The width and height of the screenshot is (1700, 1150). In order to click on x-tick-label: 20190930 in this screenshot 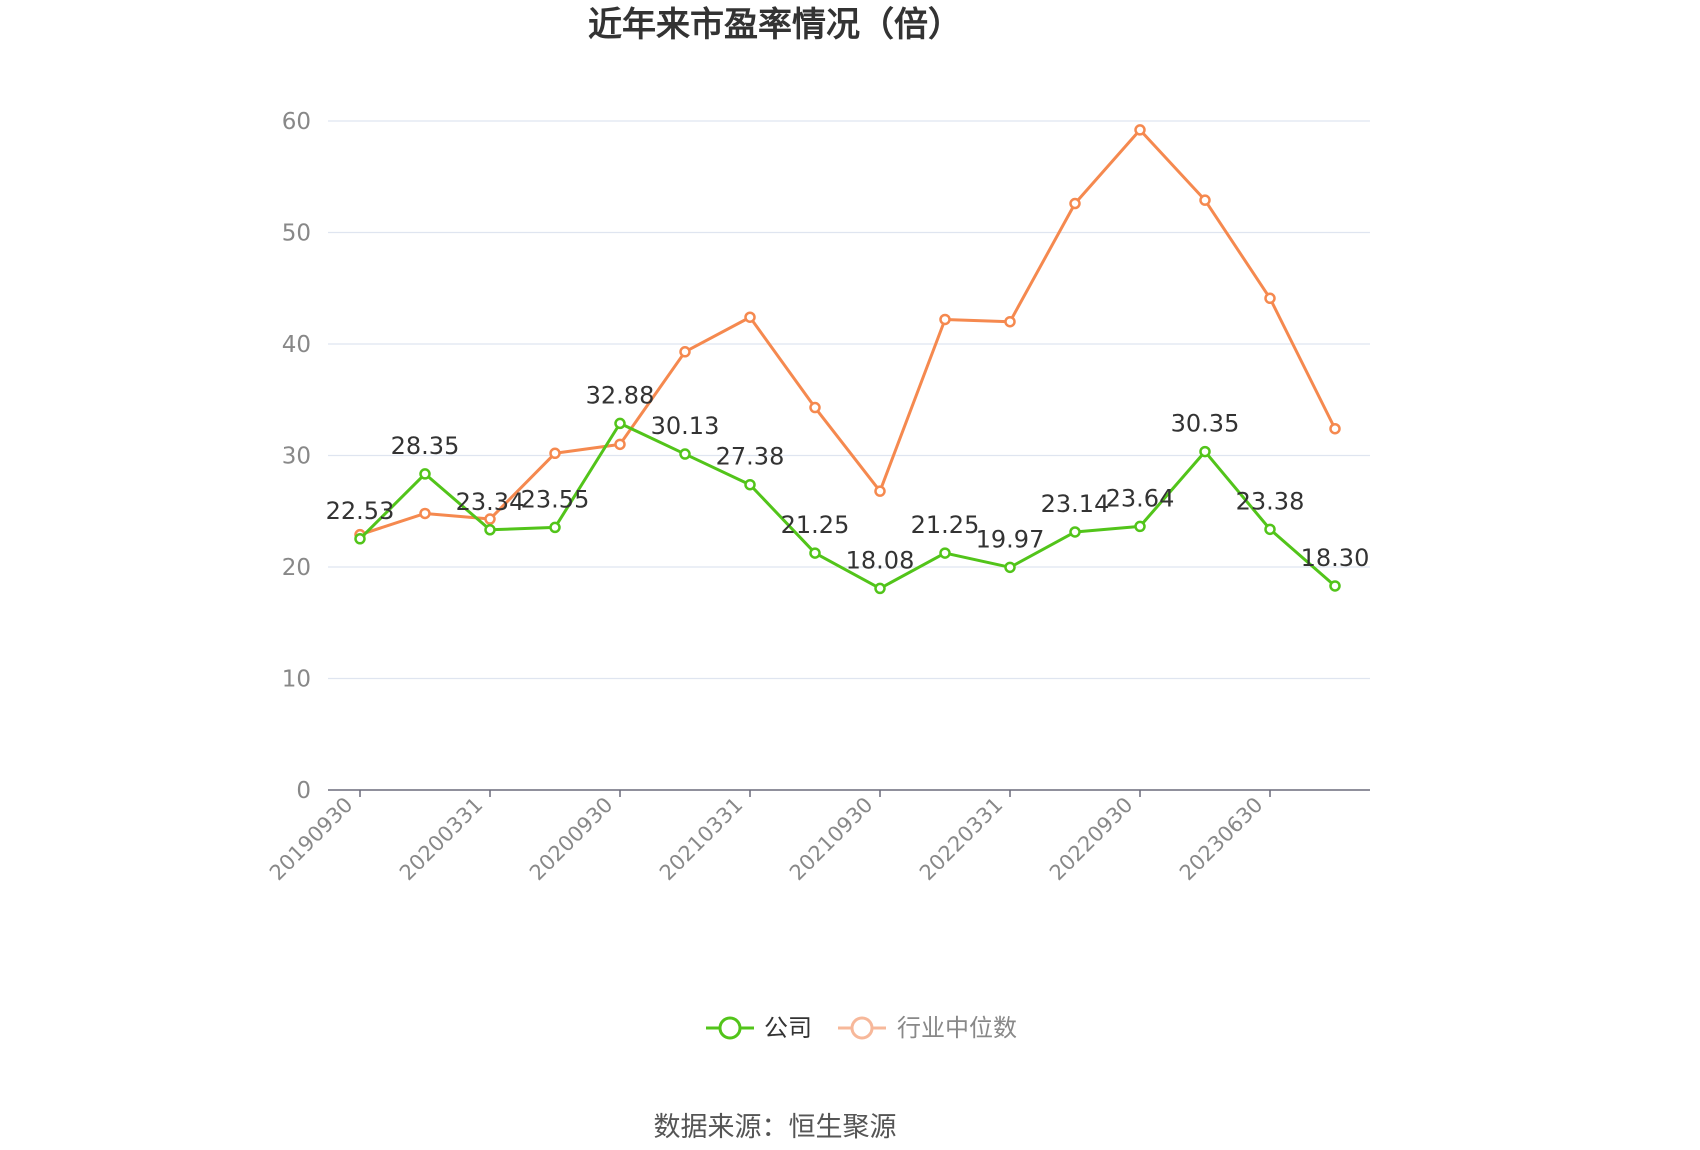, I will do `click(311, 839)`.